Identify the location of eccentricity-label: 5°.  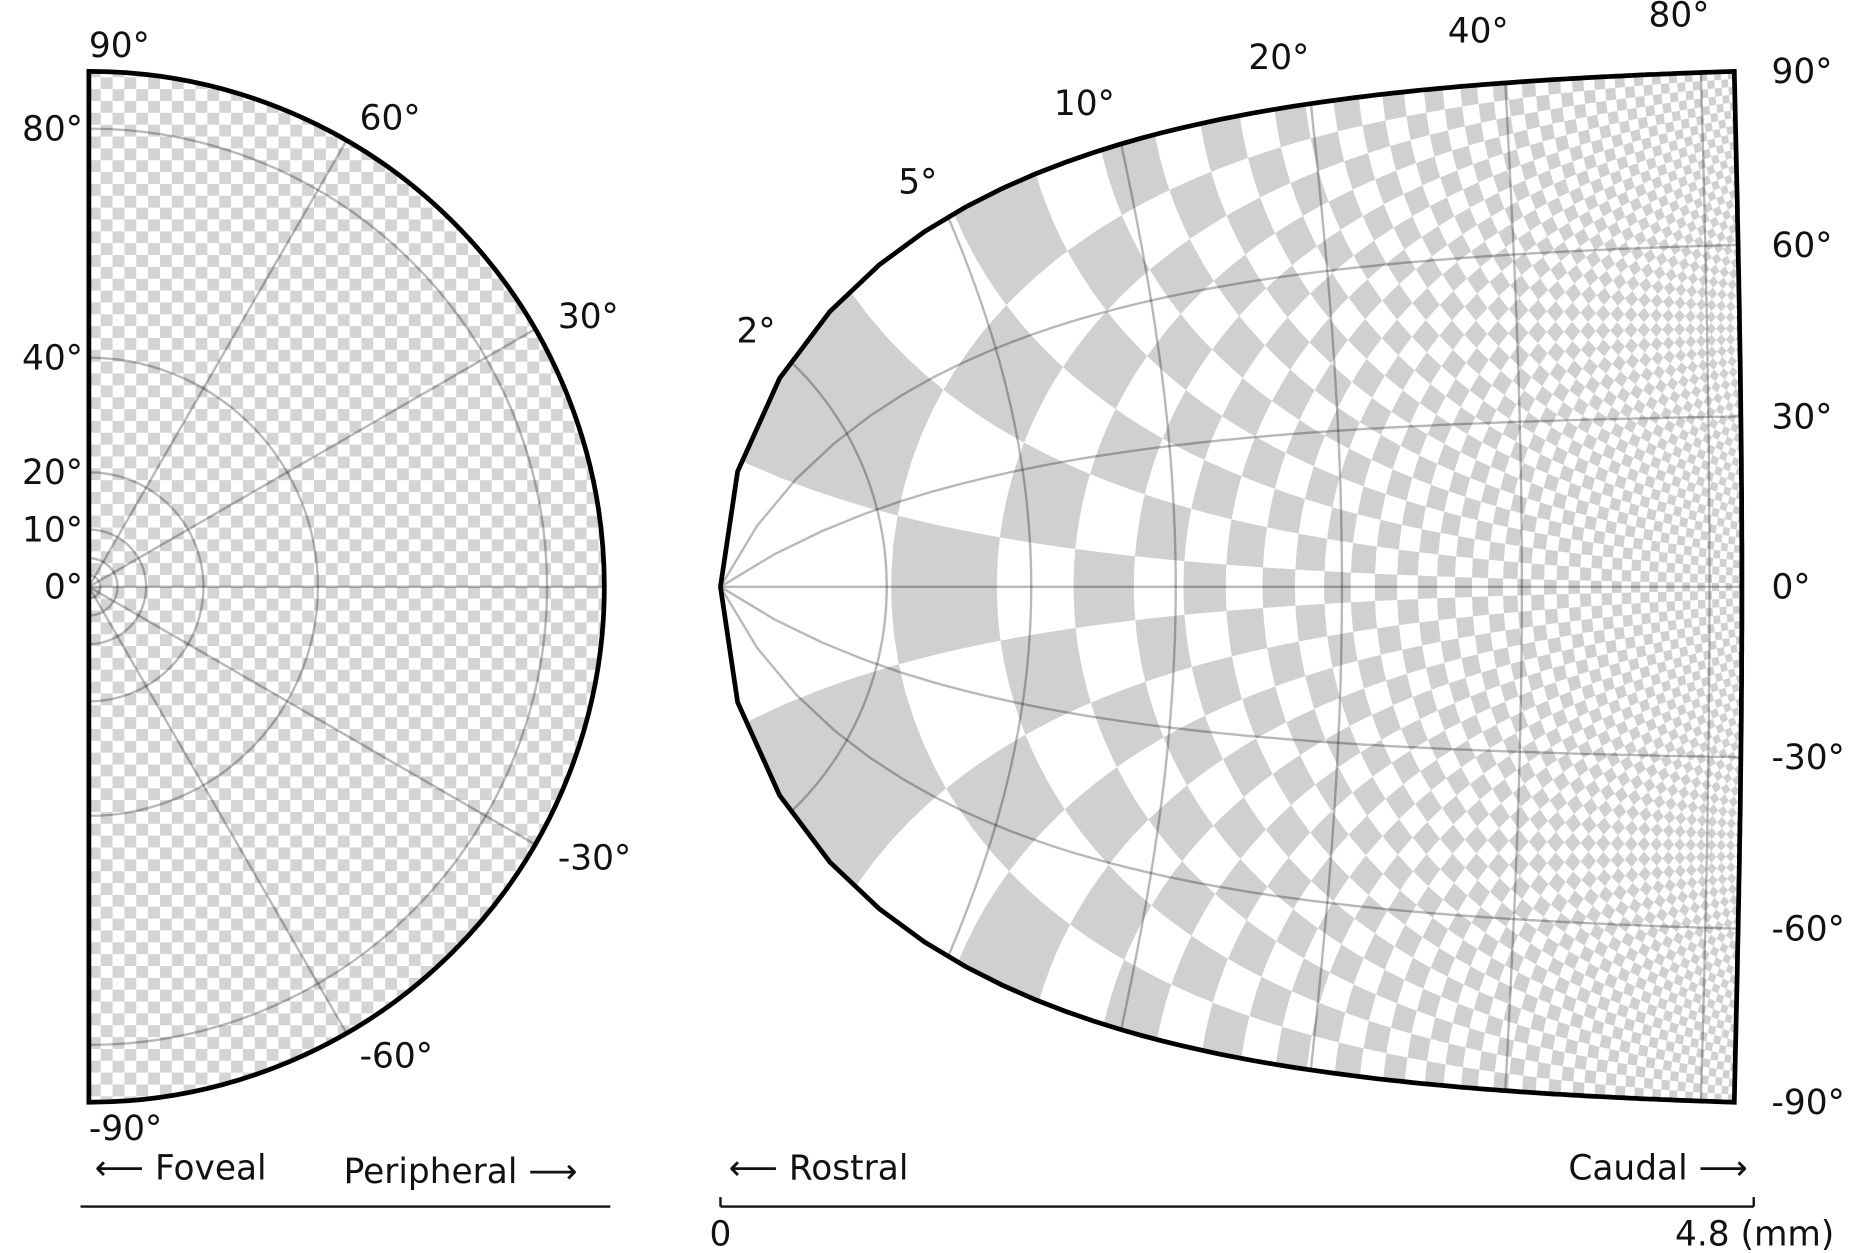
(917, 183).